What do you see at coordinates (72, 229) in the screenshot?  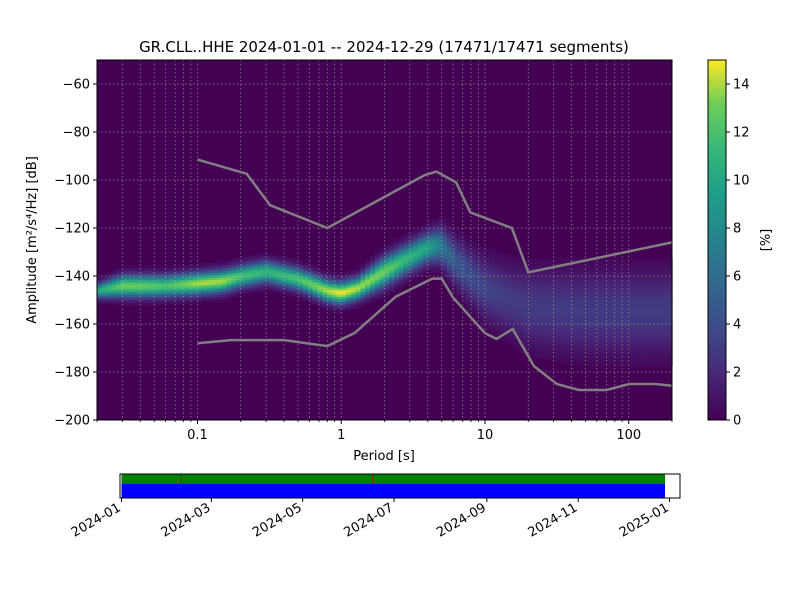 I see `y-tick-label: −120` at bounding box center [72, 229].